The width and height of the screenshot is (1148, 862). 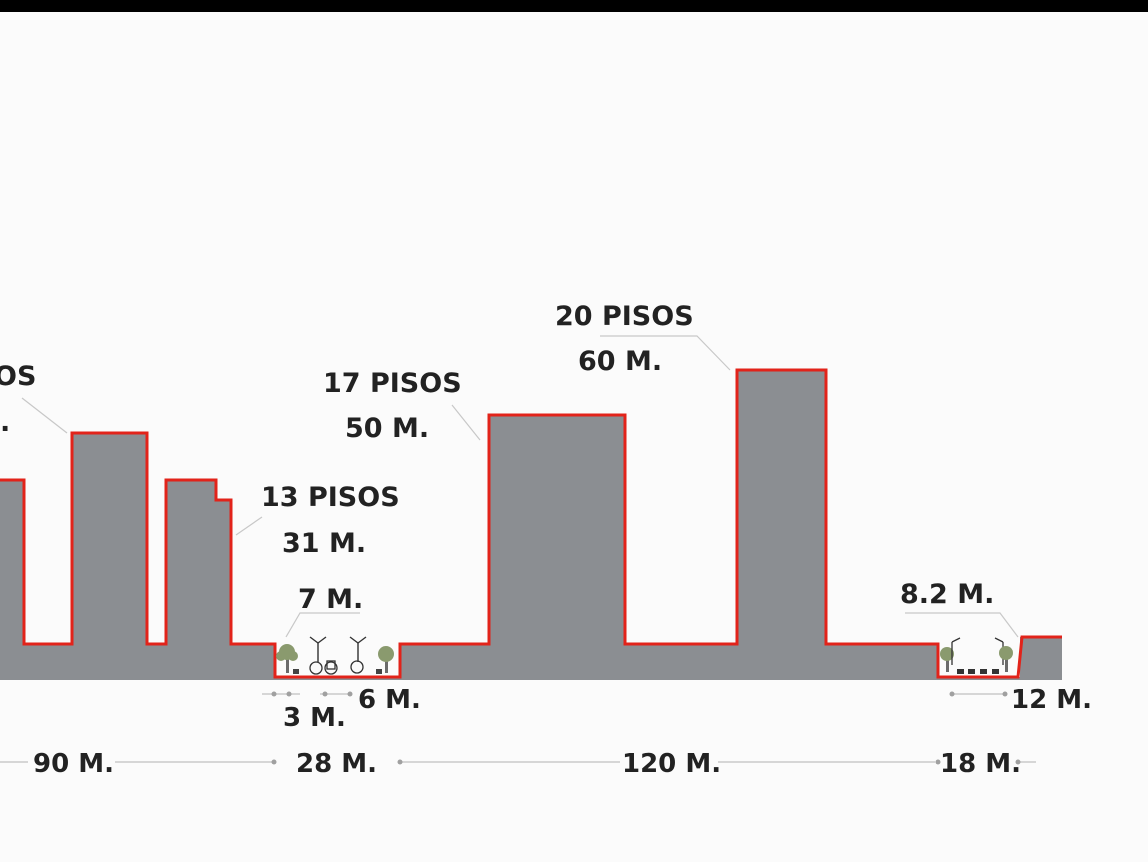 I want to click on width-90-label: 90 M., so click(x=73, y=764).